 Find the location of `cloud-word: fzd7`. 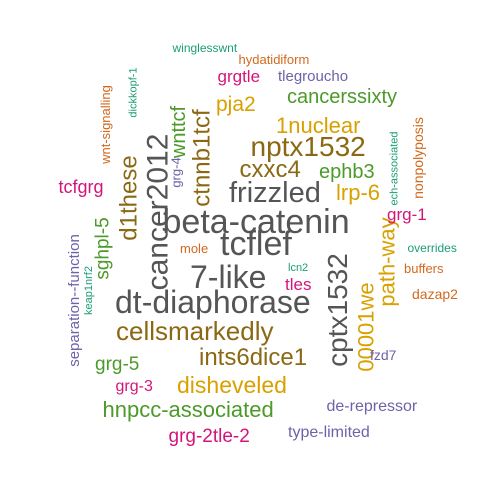

cloud-word: fzd7 is located at coordinates (383, 355).